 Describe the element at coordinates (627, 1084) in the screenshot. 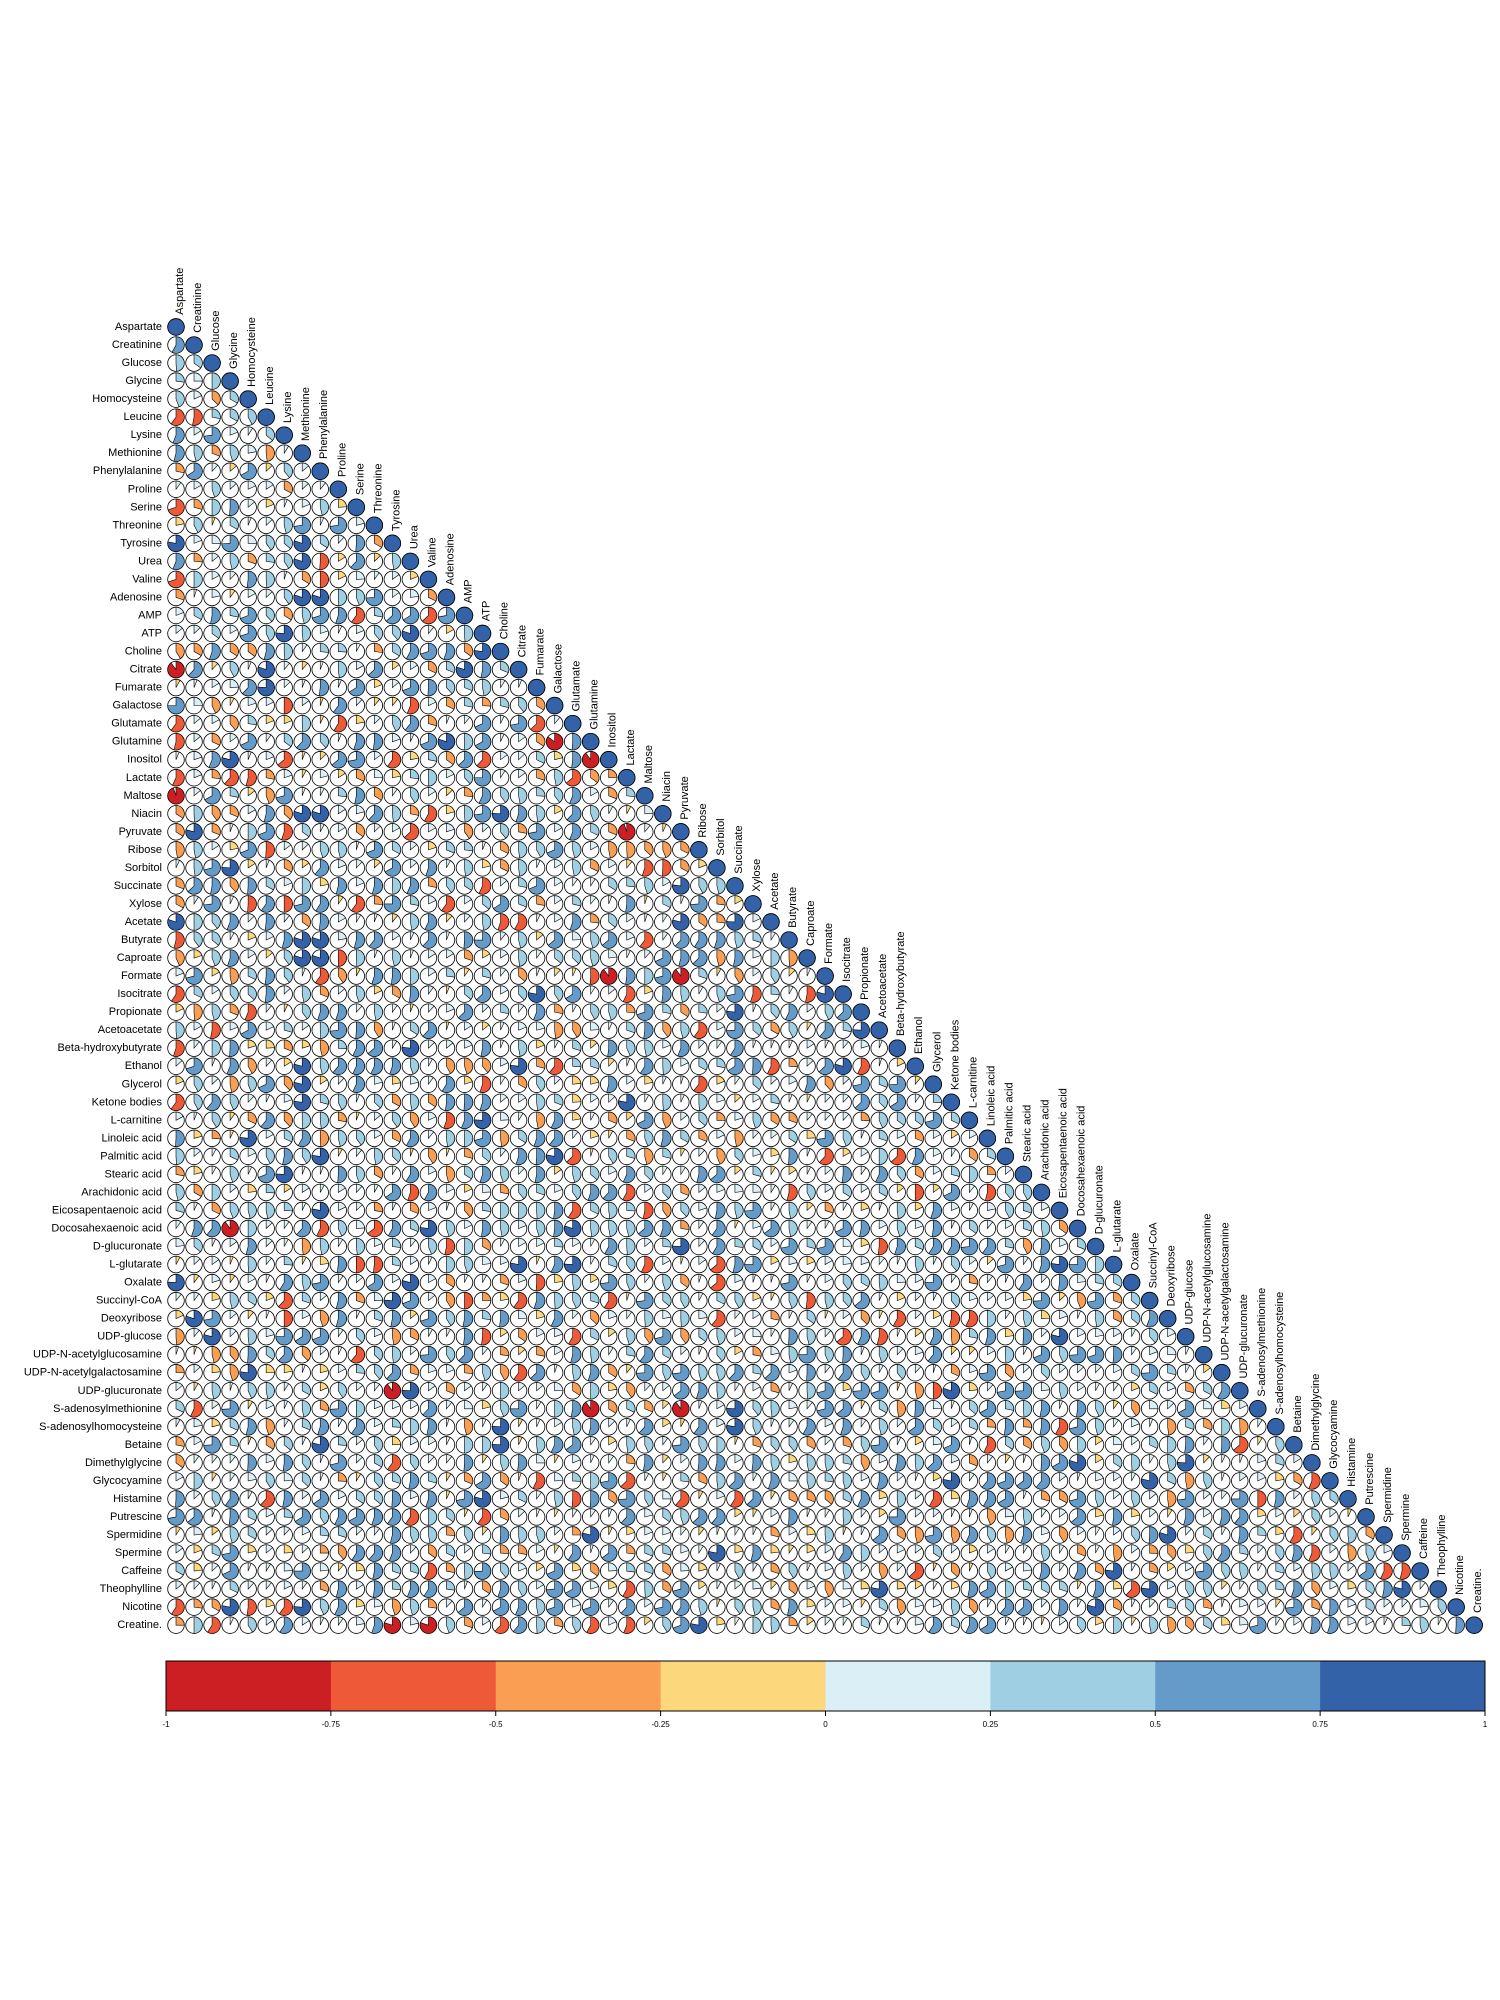

I see `corr-cell-glycerol-lactate` at that location.